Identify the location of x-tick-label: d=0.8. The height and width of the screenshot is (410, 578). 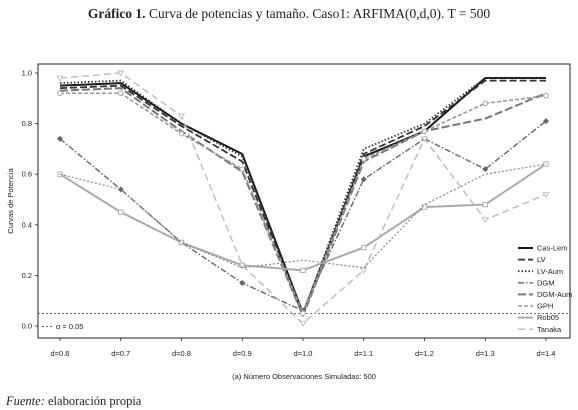
(181, 353).